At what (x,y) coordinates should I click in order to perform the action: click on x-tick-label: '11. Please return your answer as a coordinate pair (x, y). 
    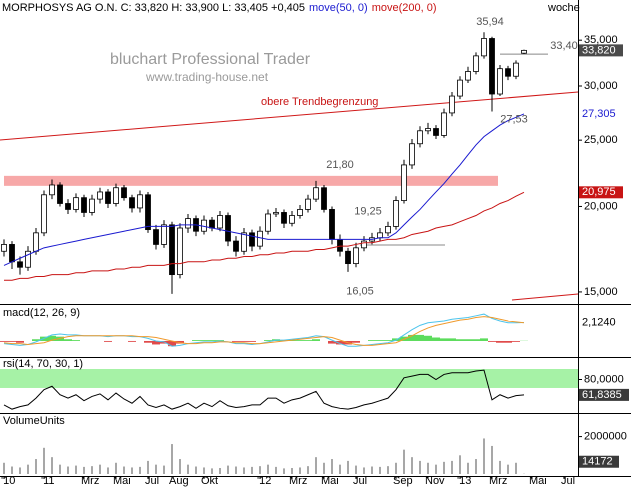
    Looking at the image, I should click on (48, 481).